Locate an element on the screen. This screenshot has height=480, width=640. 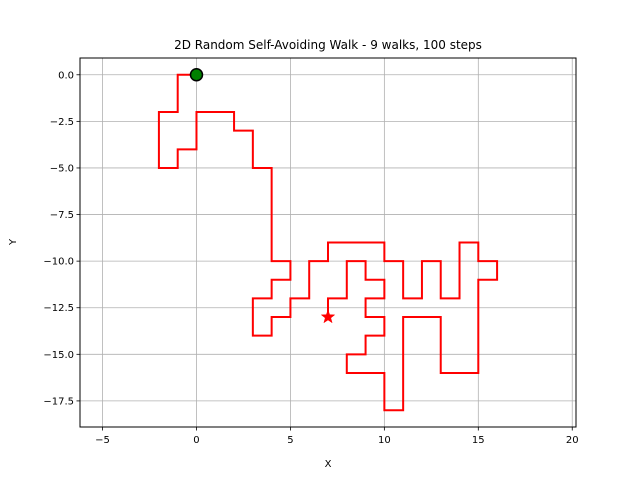
x-tick-label: 5 is located at coordinates (290, 440).